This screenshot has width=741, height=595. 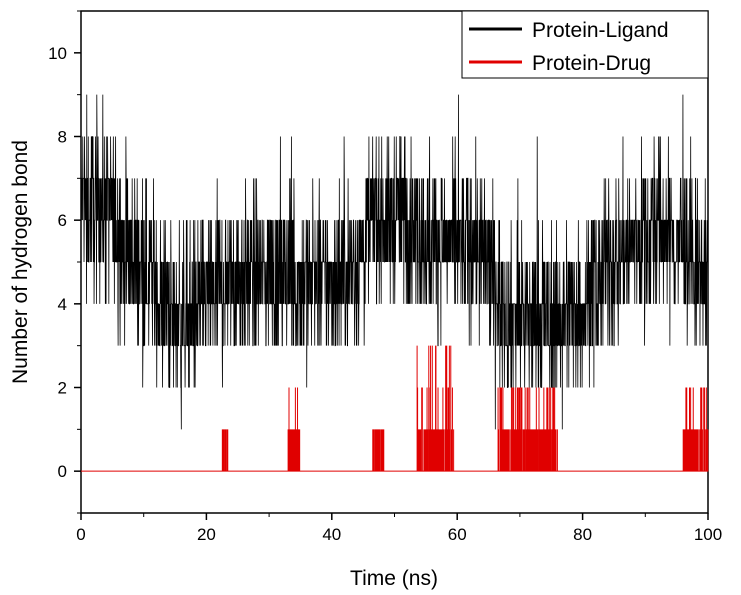 I want to click on x-tick-label: 0, so click(x=80, y=534).